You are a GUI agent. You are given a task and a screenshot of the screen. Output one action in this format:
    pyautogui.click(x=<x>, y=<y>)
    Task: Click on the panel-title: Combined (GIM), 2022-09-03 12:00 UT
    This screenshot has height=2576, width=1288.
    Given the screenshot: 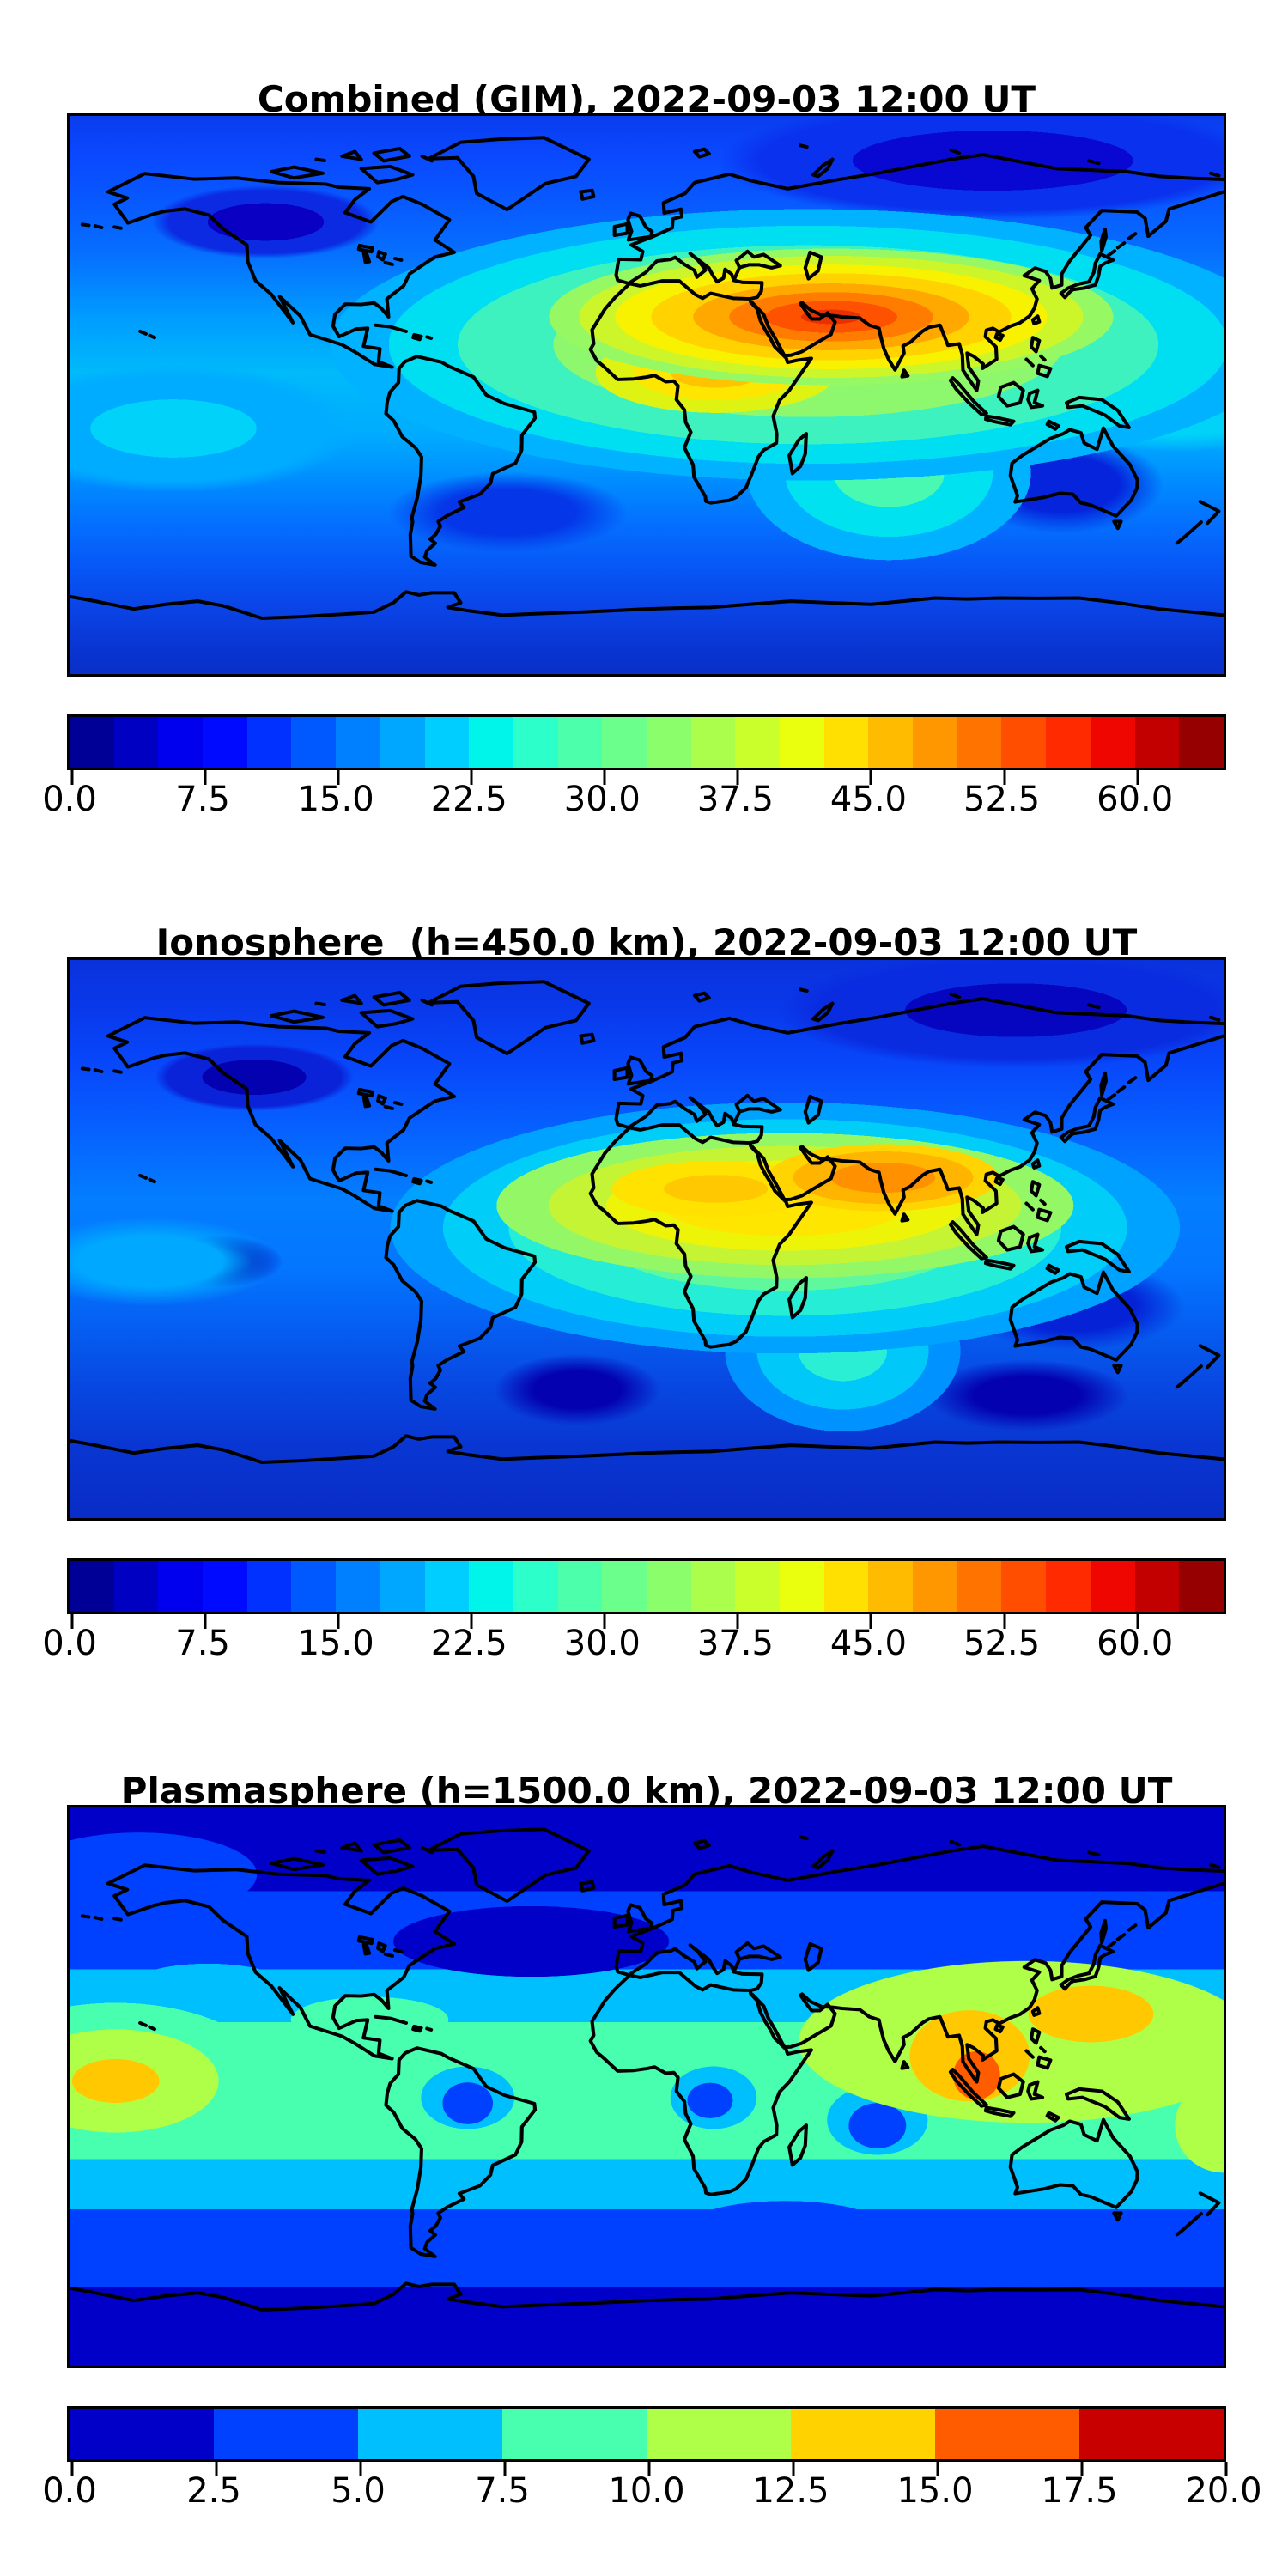 What is the action you would take?
    pyautogui.click(x=647, y=98)
    